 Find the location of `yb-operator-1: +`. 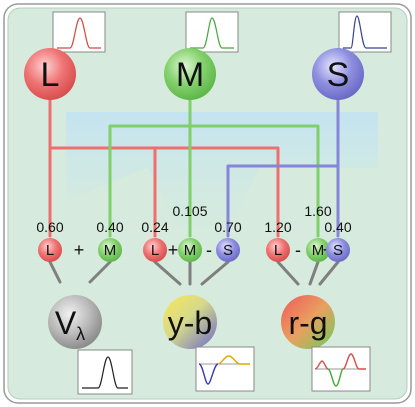

yb-operator-1: + is located at coordinates (173, 250).